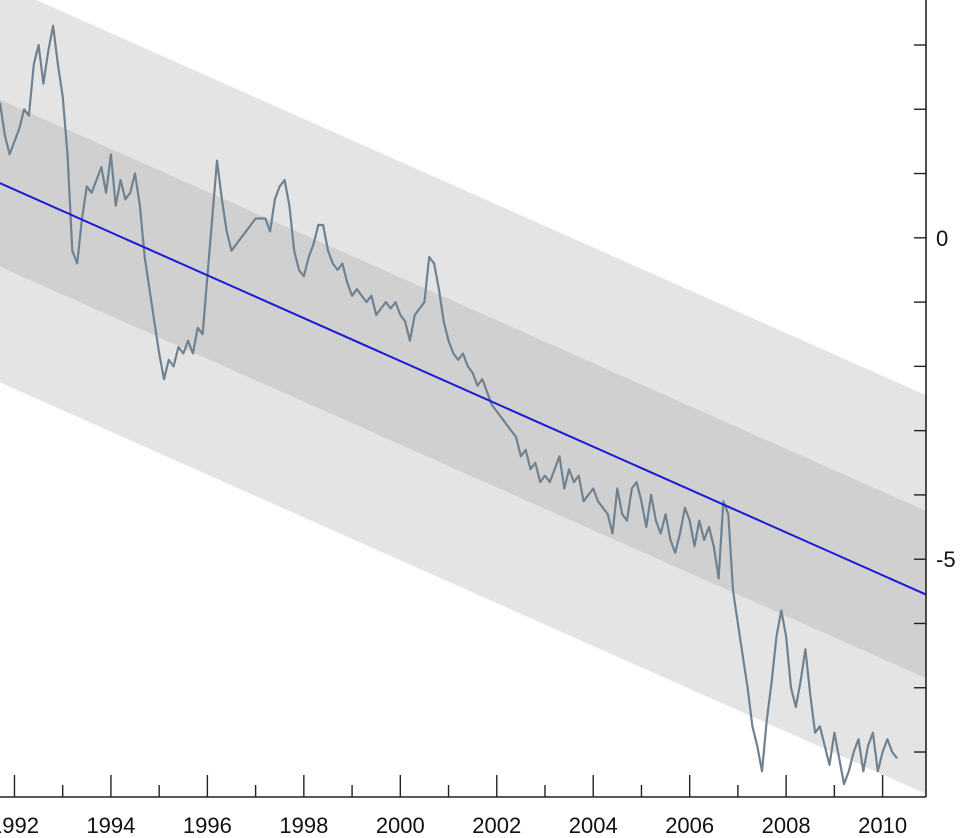 Image resolution: width=960 pixels, height=838 pixels. What do you see at coordinates (882, 825) in the screenshot?
I see `x-tick-label: 2010` at bounding box center [882, 825].